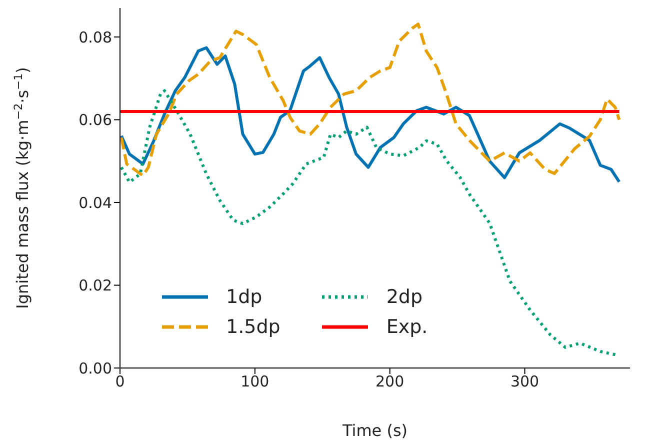 Image resolution: width=659 pixels, height=444 pixels. I want to click on y-tick-label: 0.02, so click(95, 285).